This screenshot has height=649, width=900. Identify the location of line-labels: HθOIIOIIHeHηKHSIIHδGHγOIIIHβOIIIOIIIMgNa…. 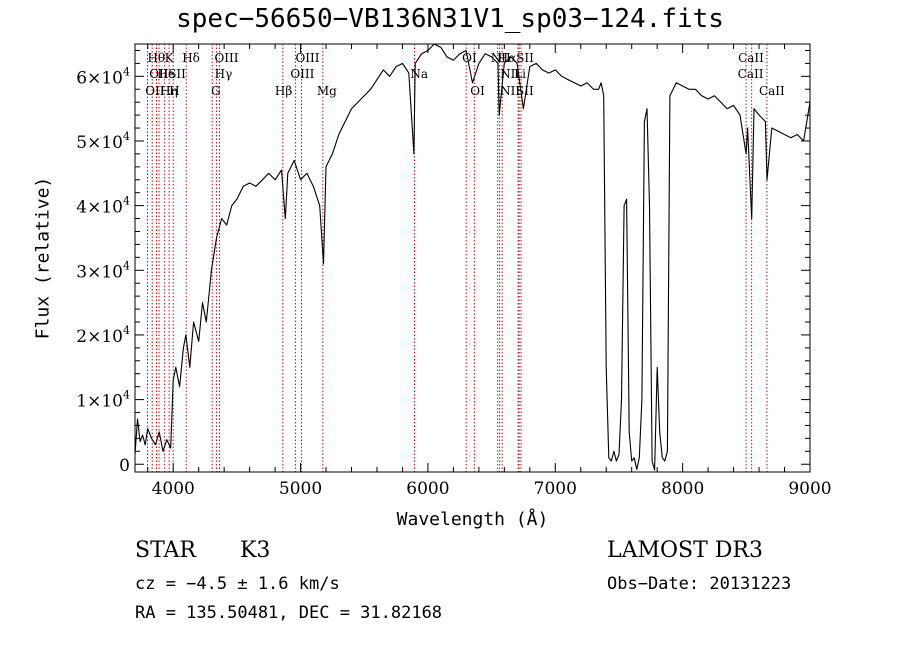
(465, 74).